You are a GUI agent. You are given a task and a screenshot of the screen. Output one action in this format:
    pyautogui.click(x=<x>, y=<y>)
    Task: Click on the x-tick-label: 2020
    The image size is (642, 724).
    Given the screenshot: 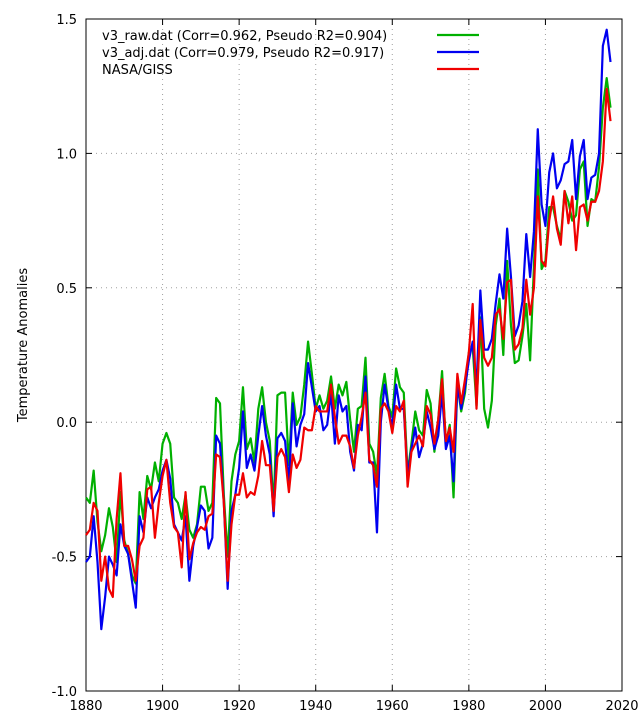 What is the action you would take?
    pyautogui.click(x=621, y=706)
    